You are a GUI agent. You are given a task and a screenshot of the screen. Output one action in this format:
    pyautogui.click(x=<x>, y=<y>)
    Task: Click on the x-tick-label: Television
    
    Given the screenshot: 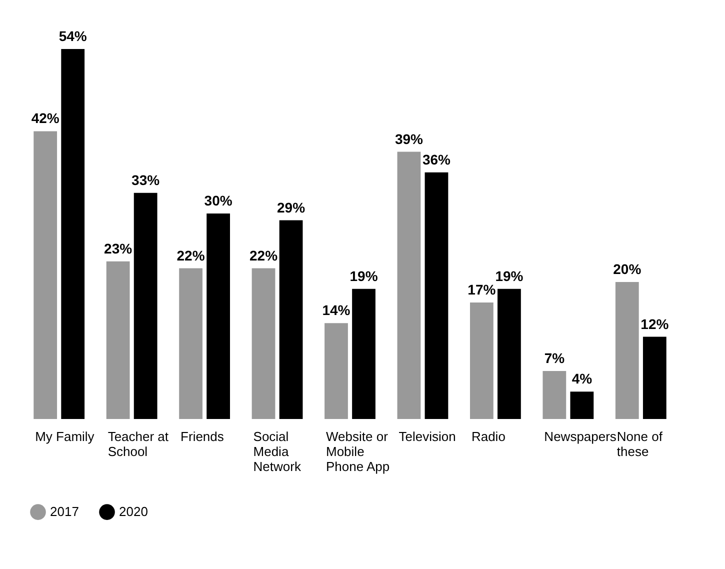 What is the action you would take?
    pyautogui.click(x=427, y=436)
    